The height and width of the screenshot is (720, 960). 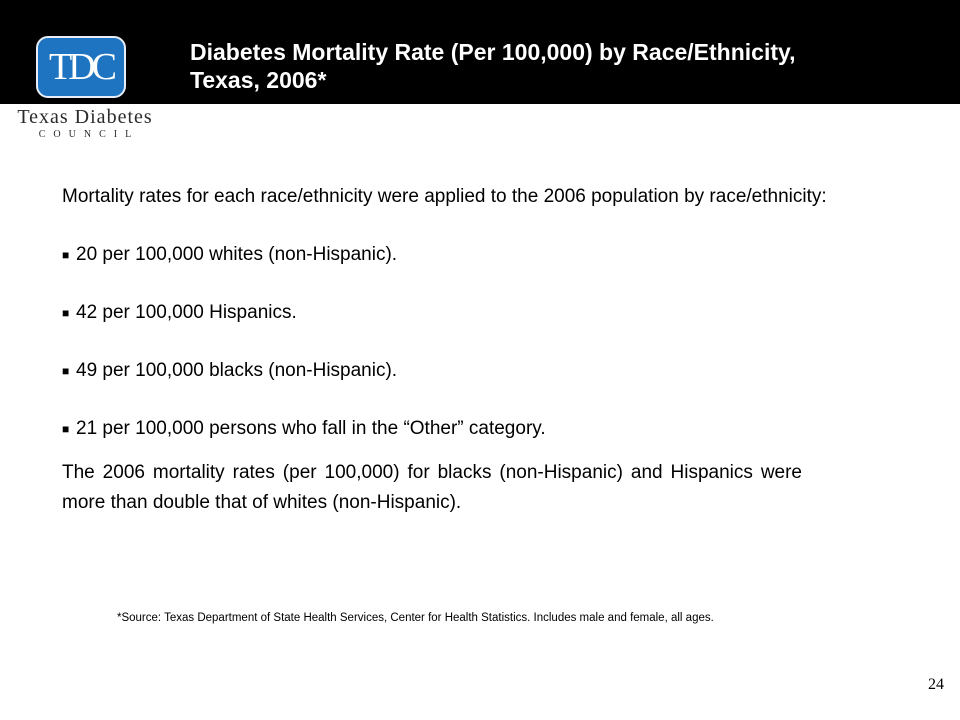 I want to click on logo-wordmark: Texas Diabetes COUNCIL, so click(x=85, y=124).